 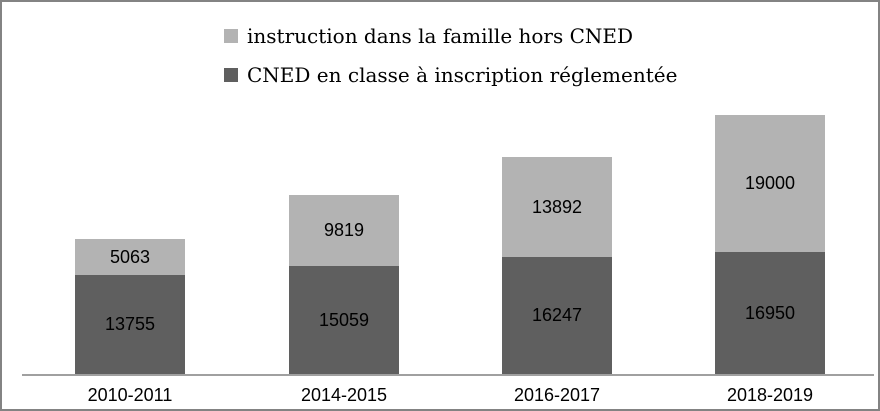 I want to click on bar-value-label: 13892, so click(x=557, y=206).